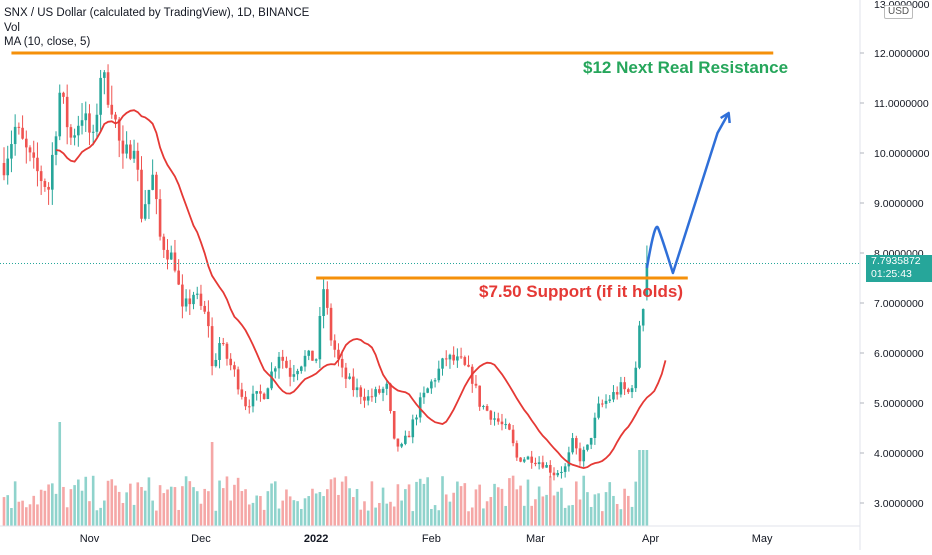 The image size is (932, 555). Describe the element at coordinates (47, 42) in the screenshot. I see `ma-legend: MA (10, close, 5)` at that location.